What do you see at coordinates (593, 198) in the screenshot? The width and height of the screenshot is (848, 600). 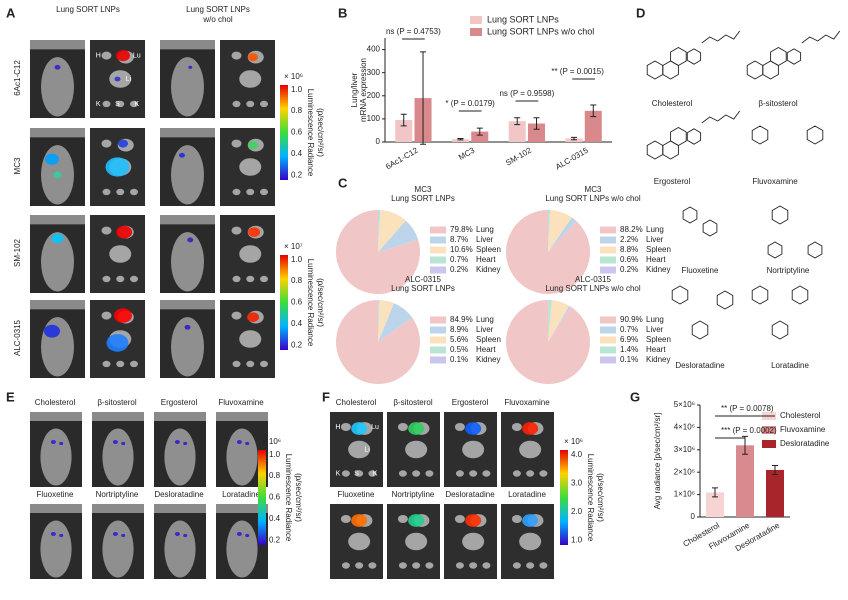 I see `pie-subtitle: Lung SORT LNPs w/o chol` at bounding box center [593, 198].